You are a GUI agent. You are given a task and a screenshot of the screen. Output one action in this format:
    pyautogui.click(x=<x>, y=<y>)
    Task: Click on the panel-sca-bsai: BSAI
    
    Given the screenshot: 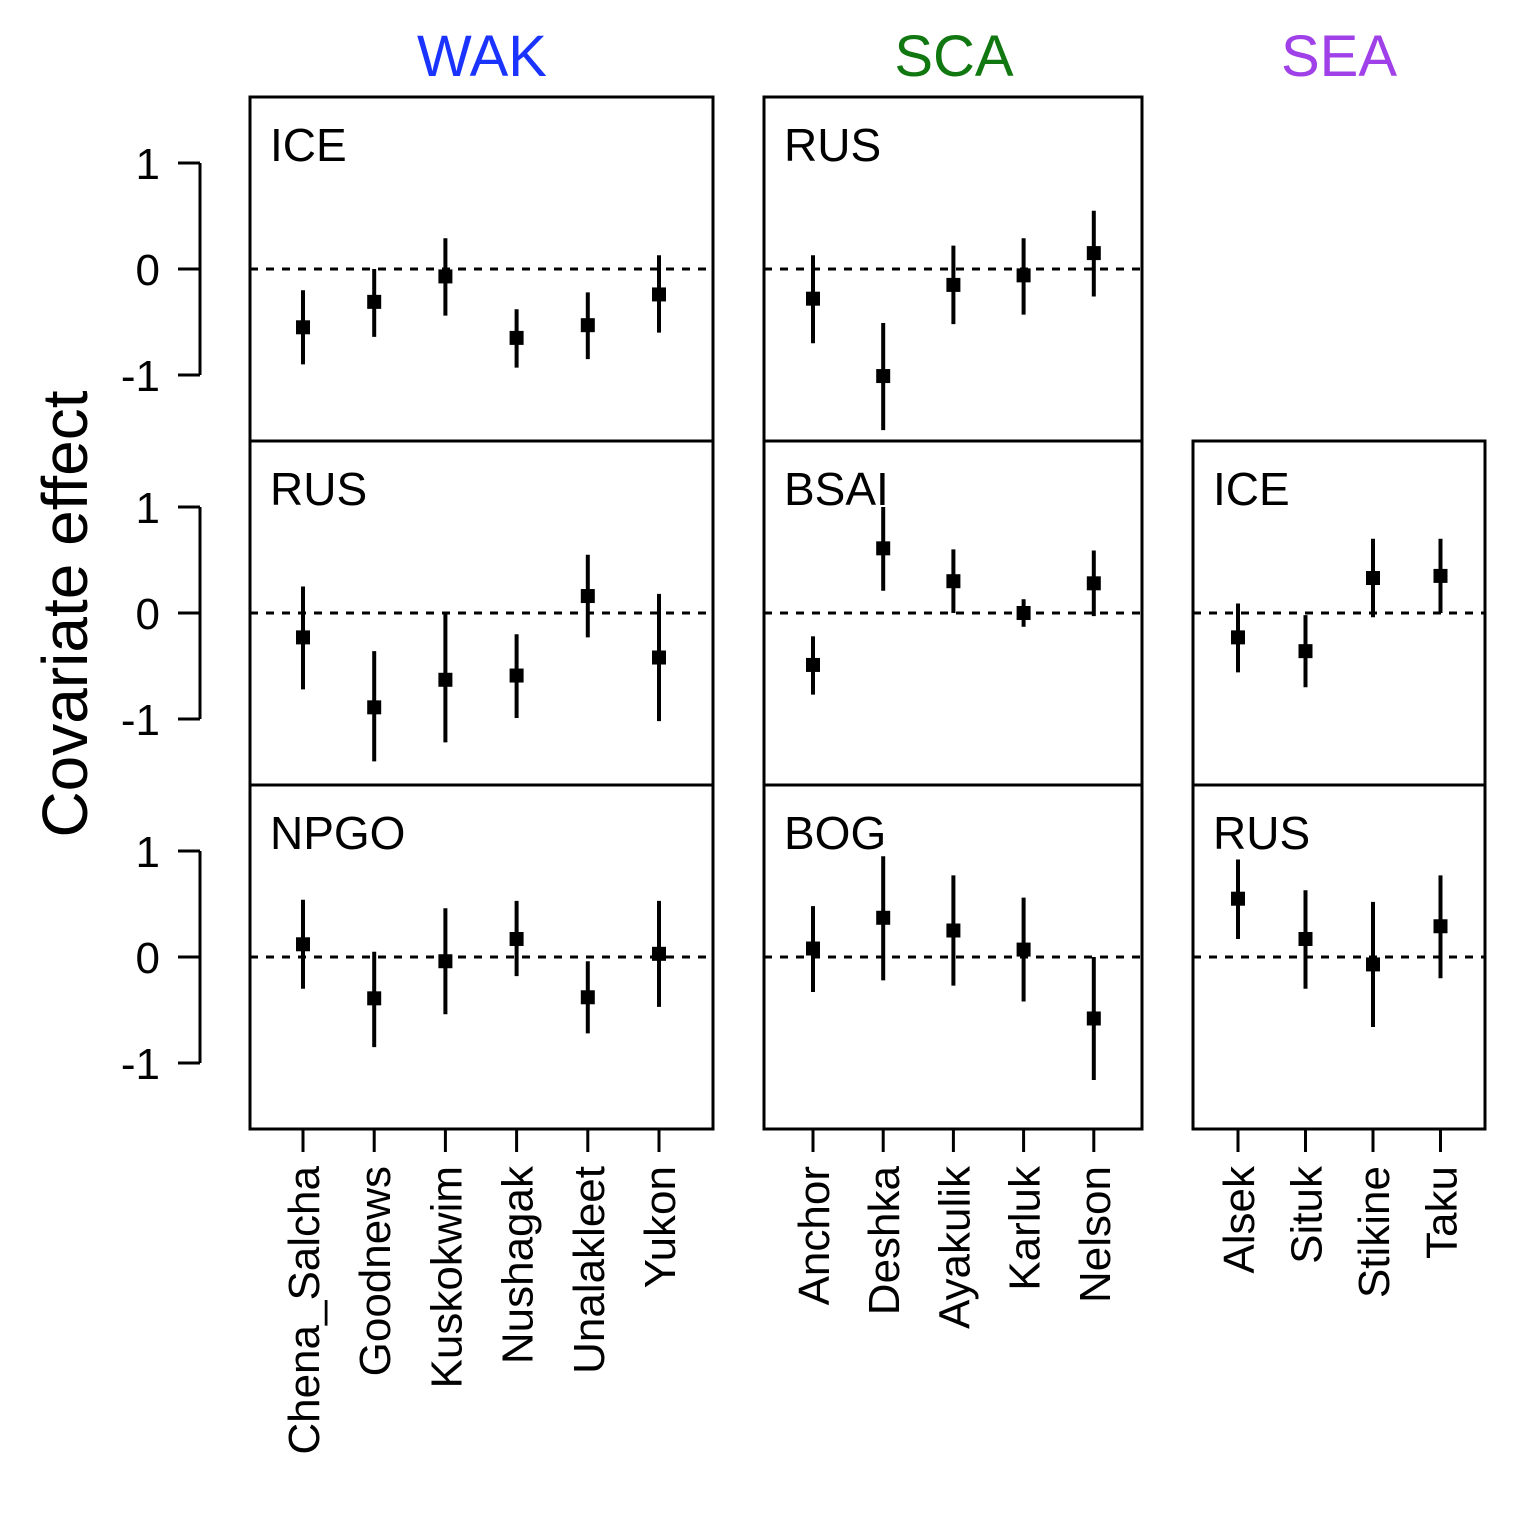 What is the action you would take?
    pyautogui.click(x=953, y=613)
    